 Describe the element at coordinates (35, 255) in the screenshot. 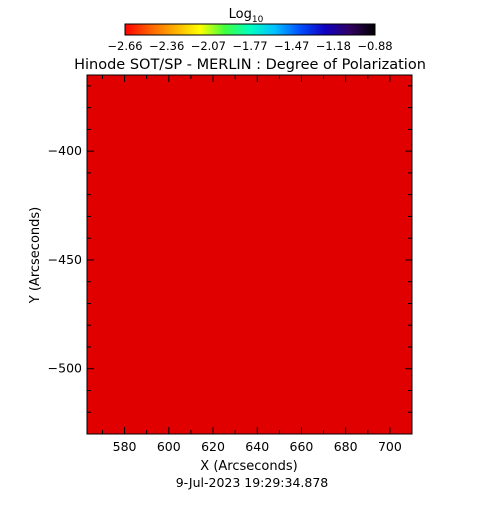

I see `y-axis-label: Y (Arcseconds)` at that location.